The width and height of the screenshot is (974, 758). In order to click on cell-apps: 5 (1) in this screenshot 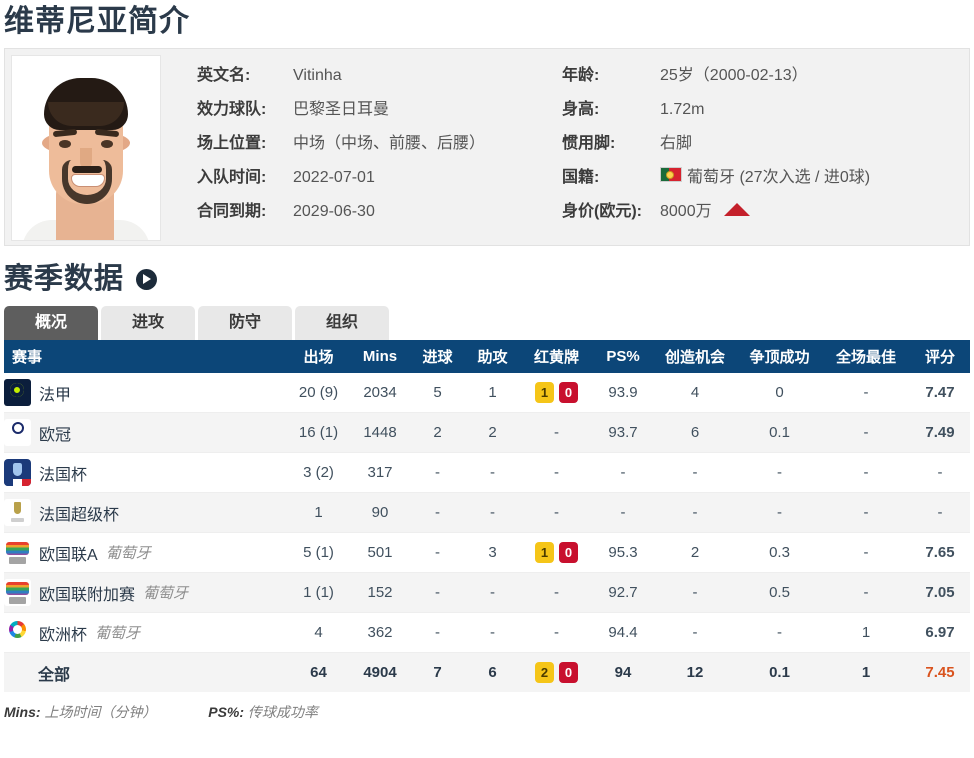, I will do `click(318, 552)`.